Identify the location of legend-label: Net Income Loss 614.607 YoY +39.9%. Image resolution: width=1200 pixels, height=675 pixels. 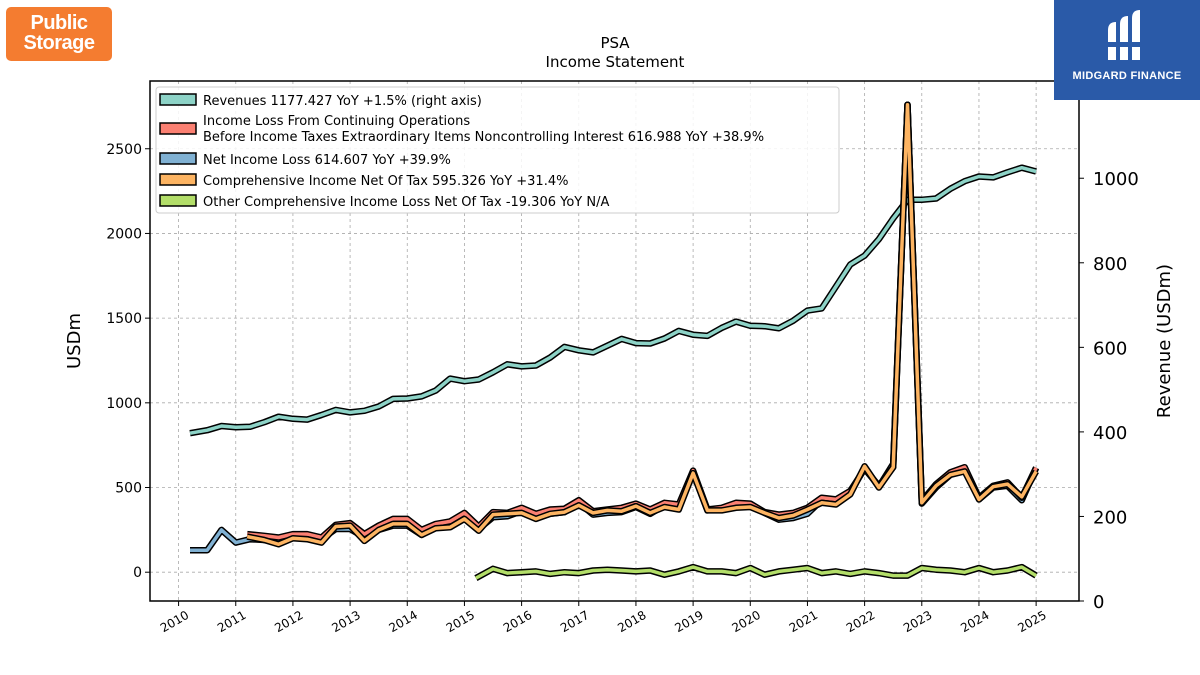
(327, 160).